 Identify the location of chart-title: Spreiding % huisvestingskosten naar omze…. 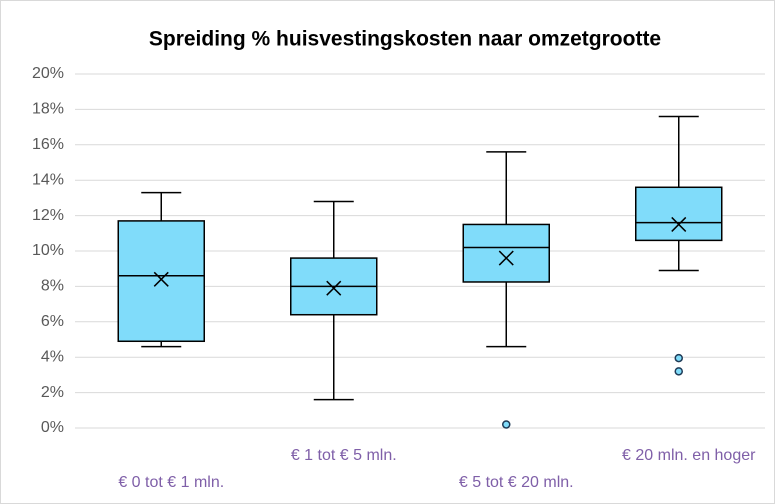
(405, 39).